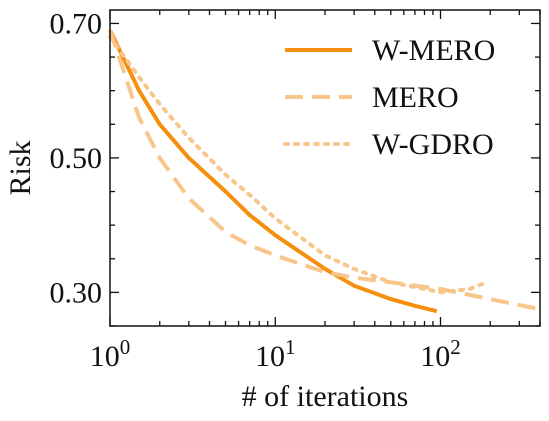 The width and height of the screenshot is (549, 421). Describe the element at coordinates (76, 292) in the screenshot. I see `y-tick-label: 0.30` at that location.